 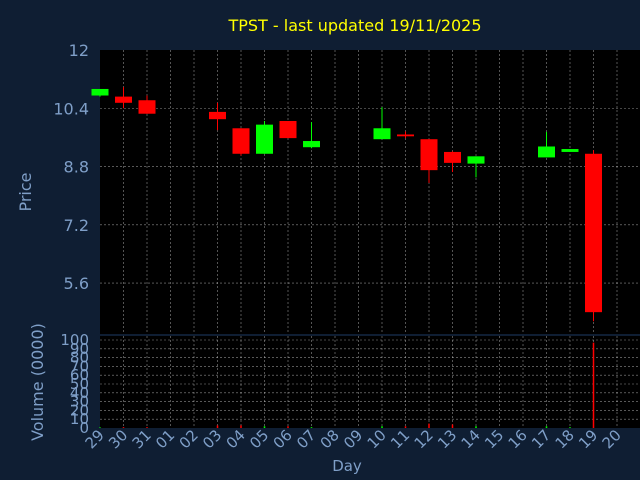 What do you see at coordinates (37, 382) in the screenshot?
I see `volume-y-axis-label: Volume (0000)` at bounding box center [37, 382].